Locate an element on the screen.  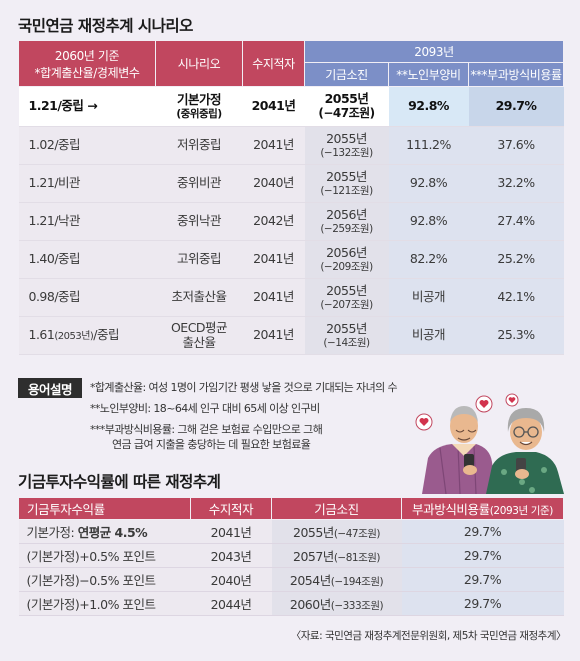
cell-depletion: 2057년(−81조원) is located at coordinates (336, 555).